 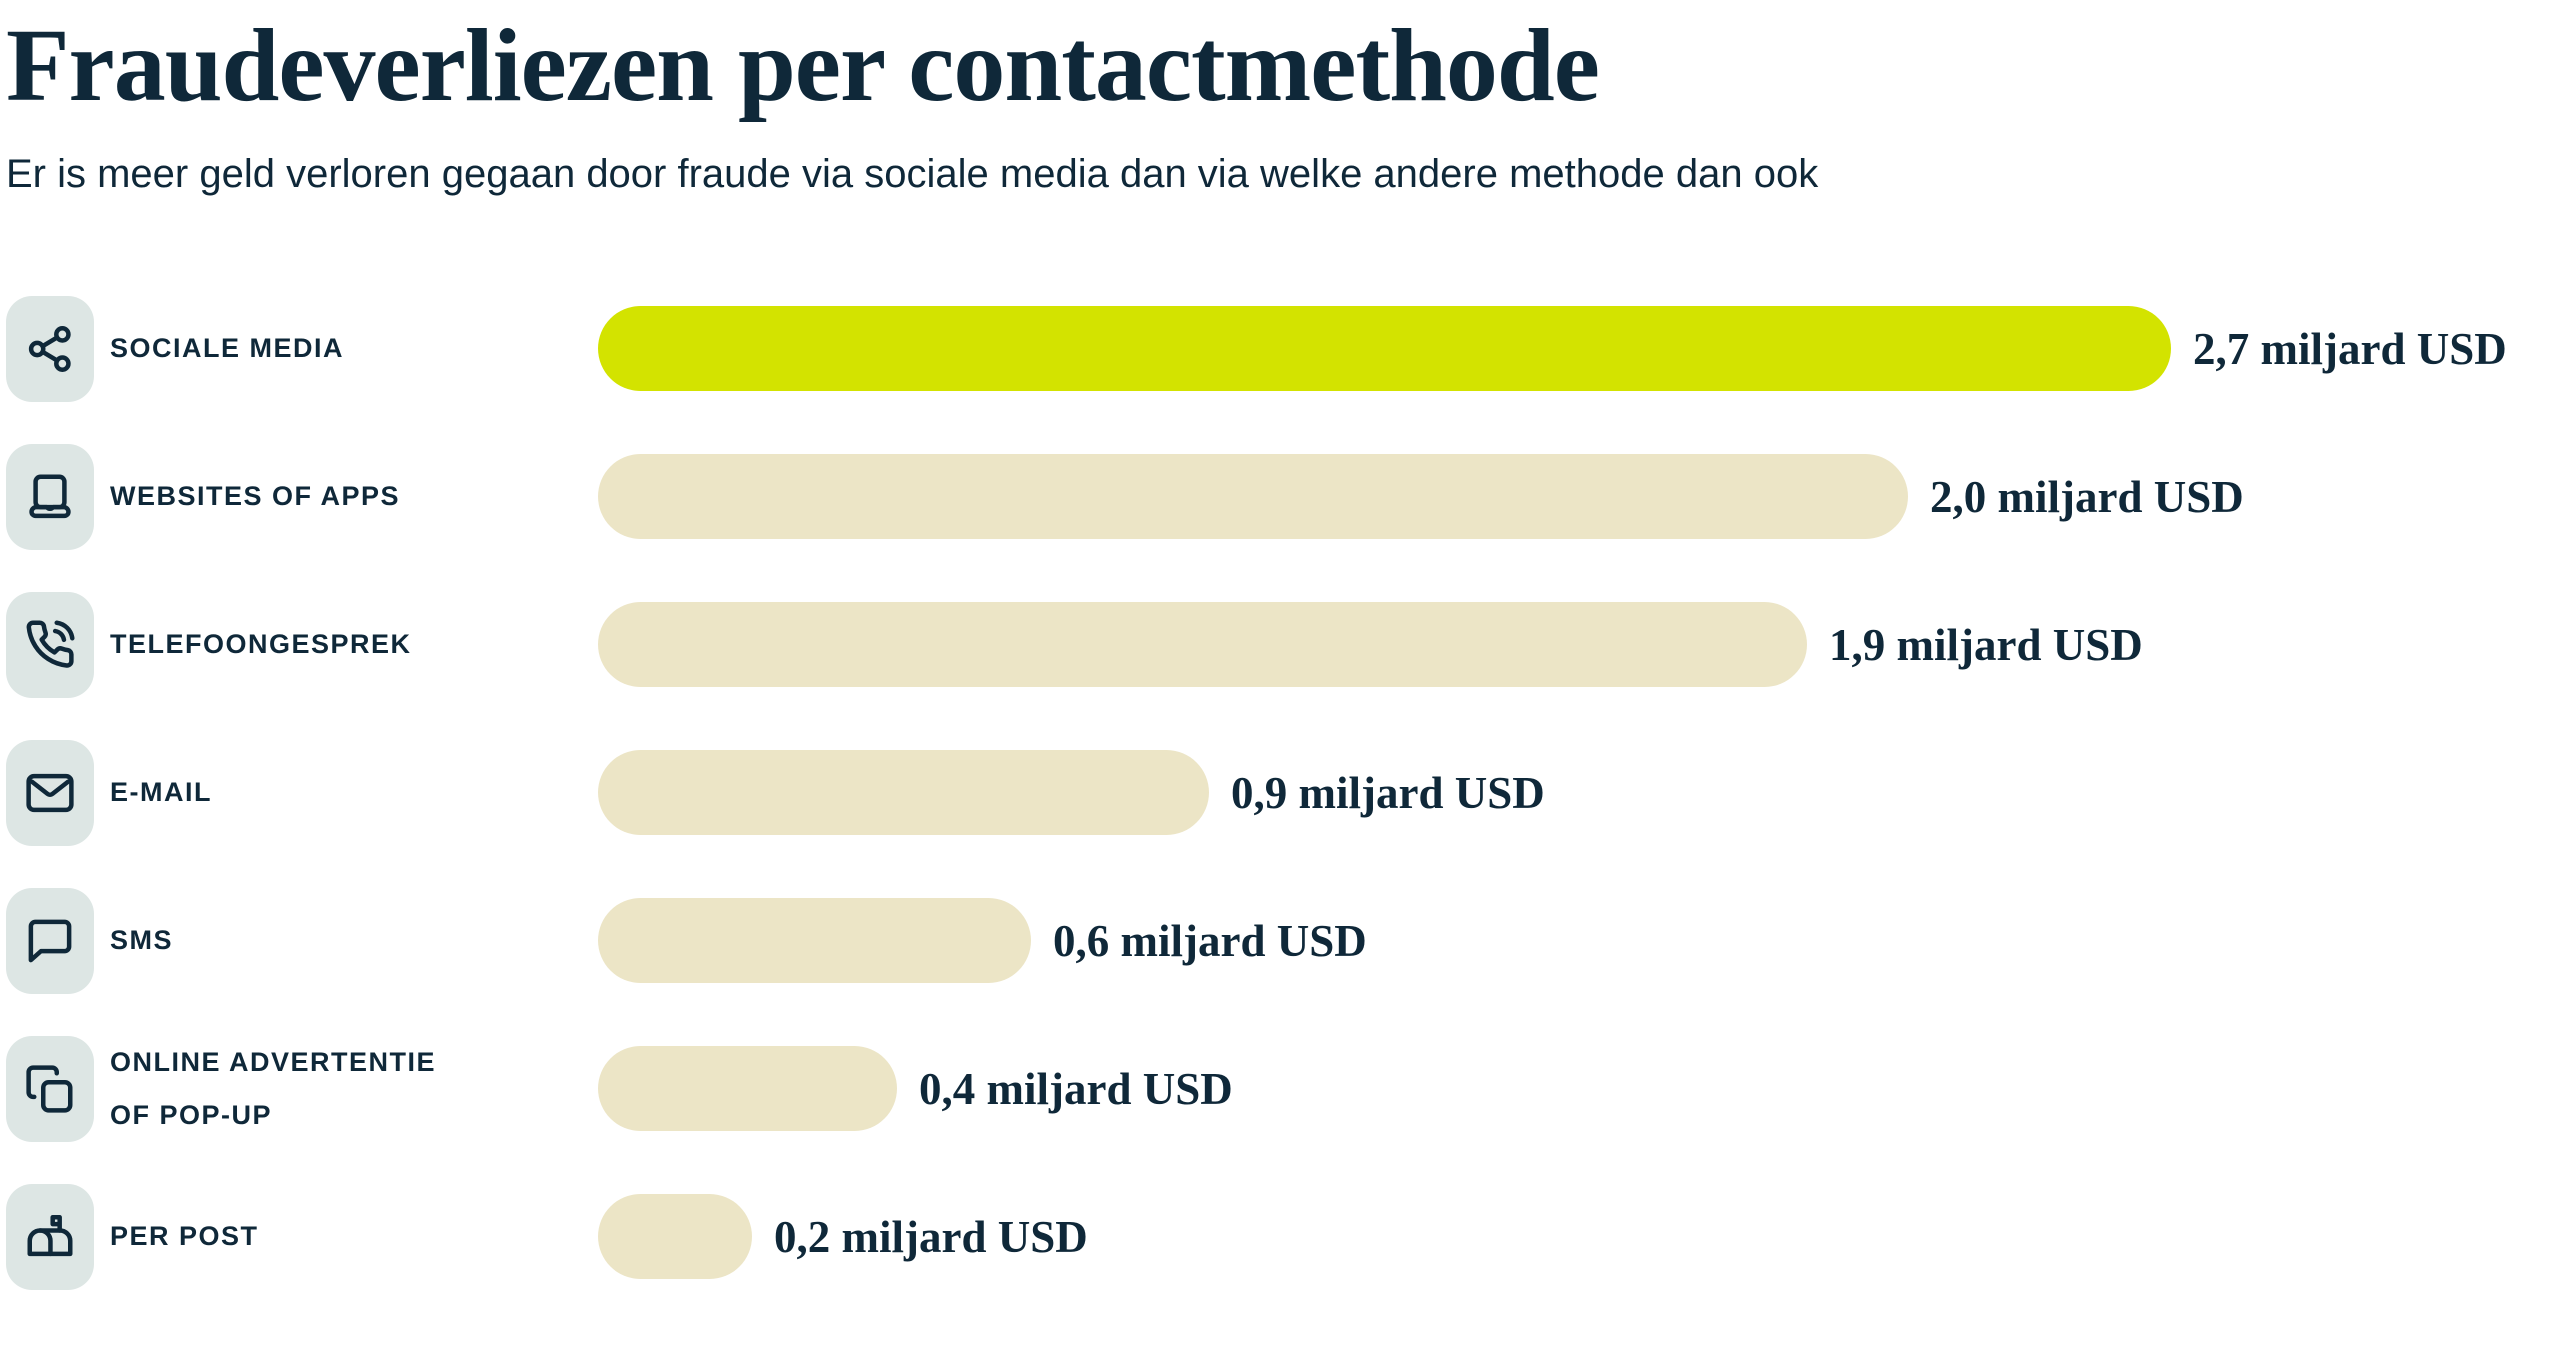 I want to click on chart-row-websites-of-apps: WEBSITES OF APPS 2,0 miljard USD, so click(x=1283, y=497).